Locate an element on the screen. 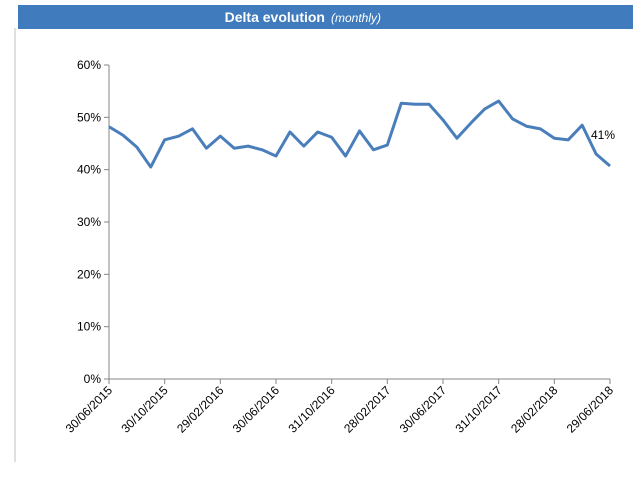 Image resolution: width=641 pixels, height=485 pixels. x-tick-label: 29/06/2018 is located at coordinates (590, 409).